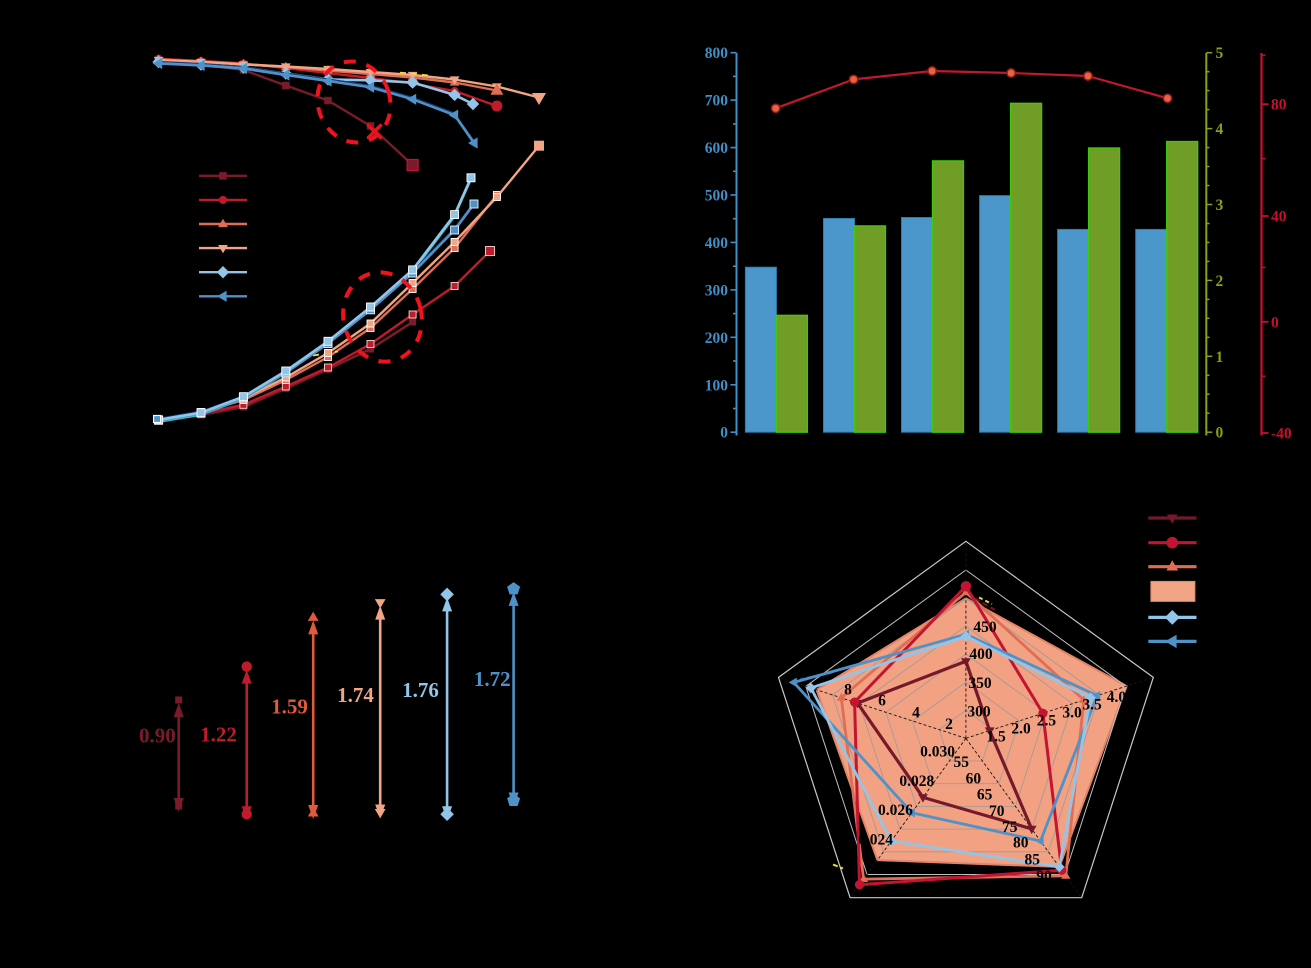  I want to click on svg-text: 1.76, so click(420, 690).